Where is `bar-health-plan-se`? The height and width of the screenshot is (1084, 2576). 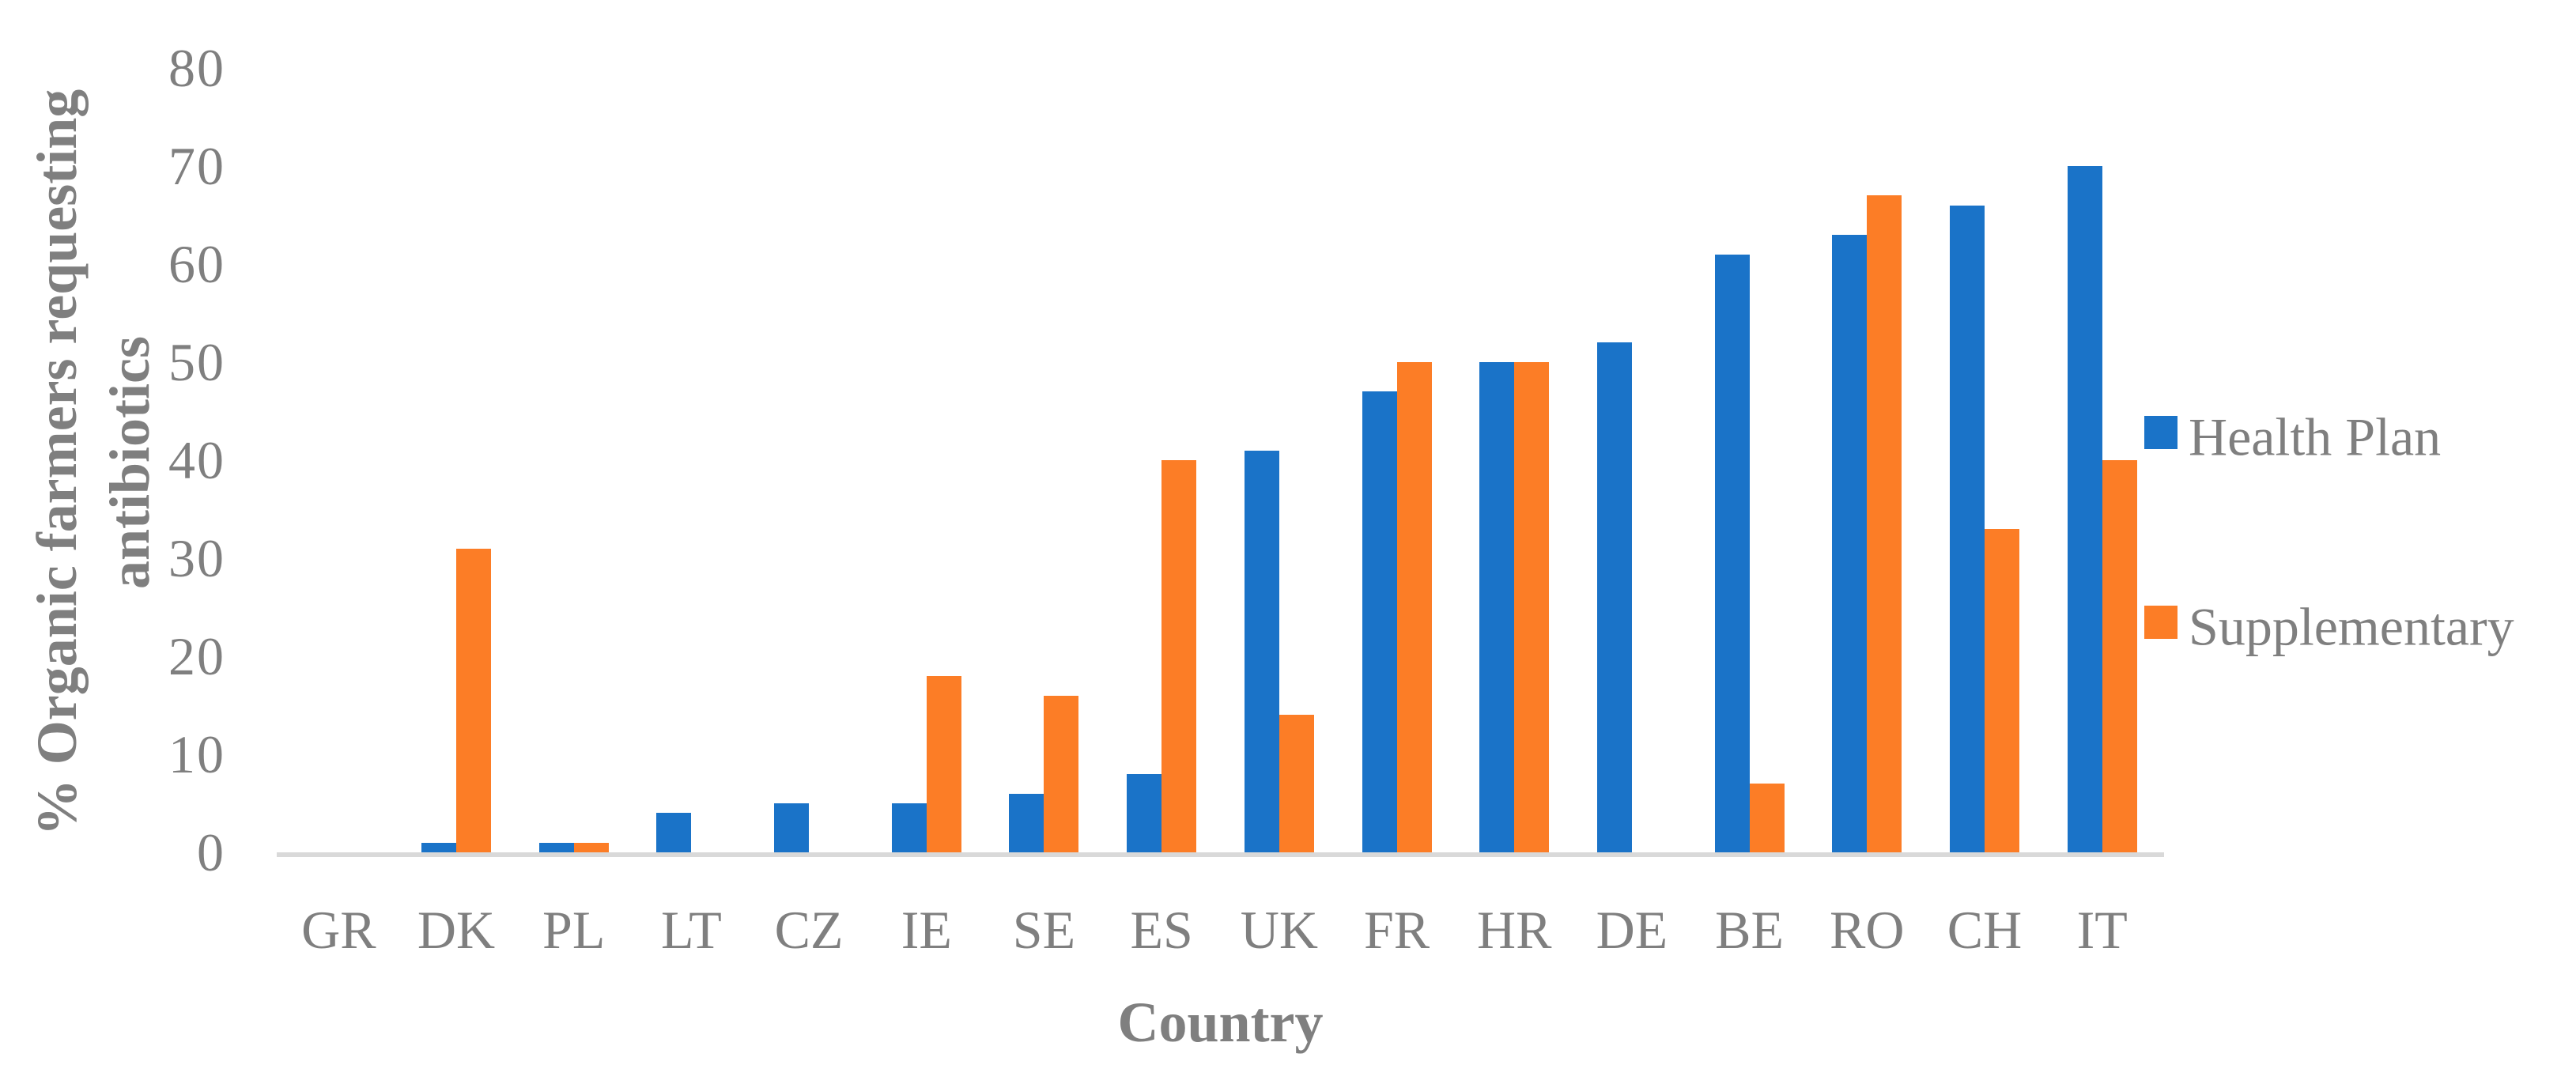
bar-health-plan-se is located at coordinates (1026, 823).